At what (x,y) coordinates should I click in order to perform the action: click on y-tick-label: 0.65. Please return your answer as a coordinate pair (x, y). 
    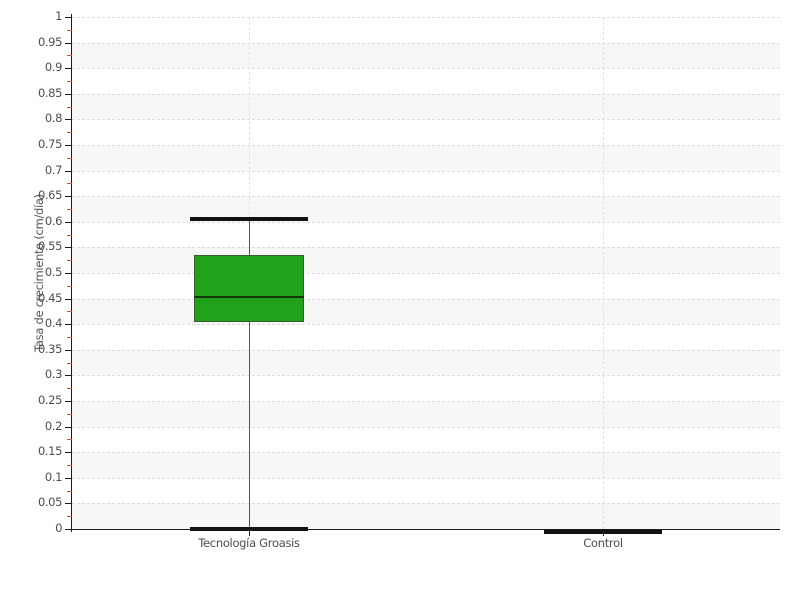
    Looking at the image, I should click on (49, 195).